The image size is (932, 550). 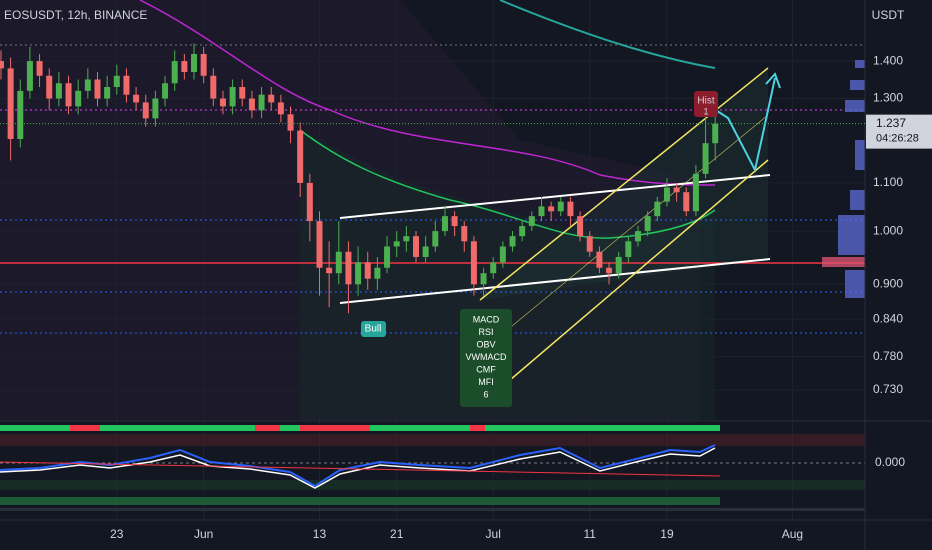 I want to click on divergence-item: RSI, so click(x=485, y=332).